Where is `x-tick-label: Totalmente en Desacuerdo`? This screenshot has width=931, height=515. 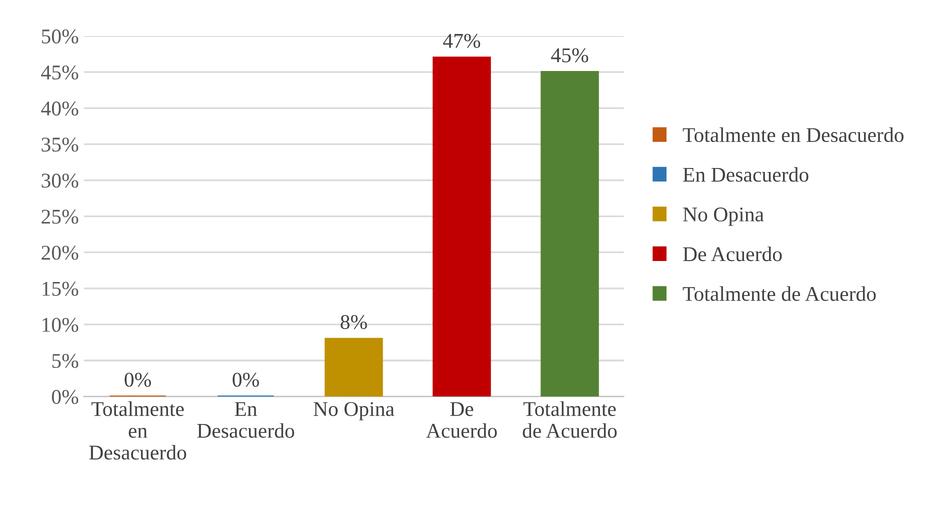 x-tick-label: Totalmente en Desacuerdo is located at coordinates (137, 430).